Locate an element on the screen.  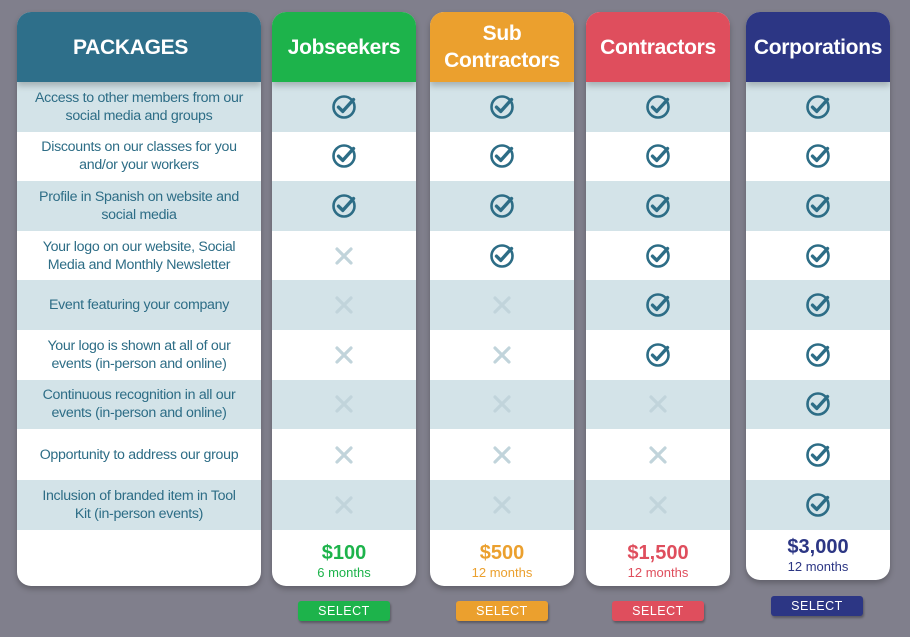
price-amount: $1,500 is located at coordinates (658, 553).